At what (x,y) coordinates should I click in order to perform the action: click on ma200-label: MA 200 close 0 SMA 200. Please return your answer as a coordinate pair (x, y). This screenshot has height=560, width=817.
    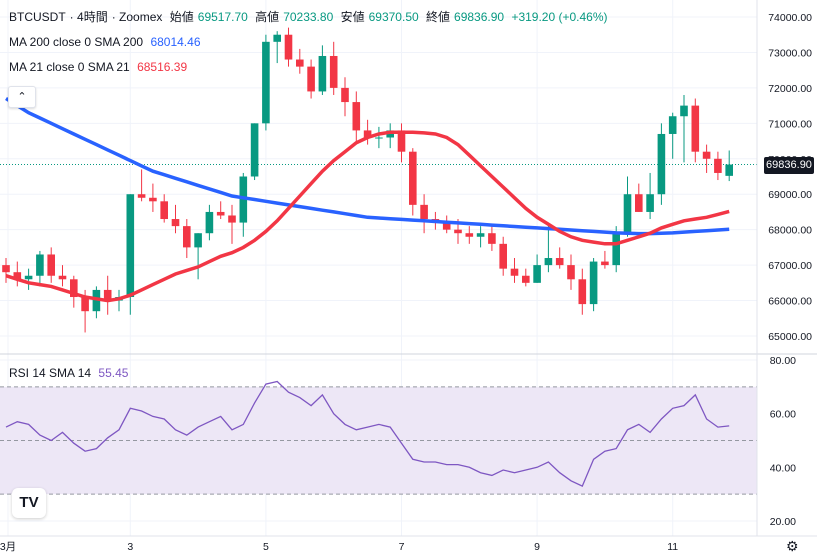
    Looking at the image, I should click on (76, 42).